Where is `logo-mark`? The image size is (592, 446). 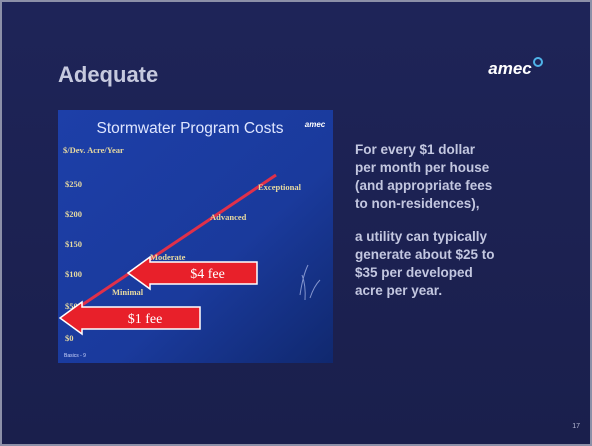 logo-mark is located at coordinates (538, 62).